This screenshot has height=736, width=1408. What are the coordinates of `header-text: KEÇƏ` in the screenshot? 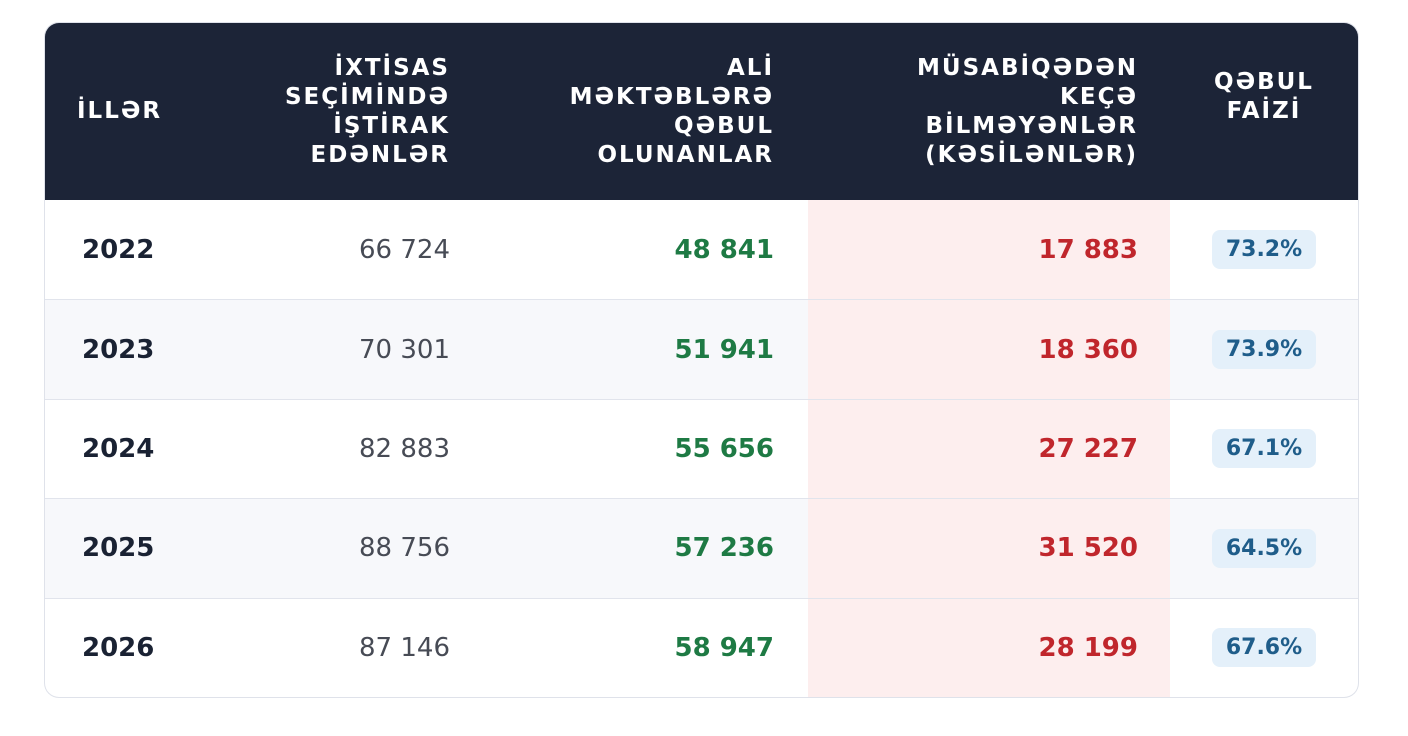 It's located at (1099, 96).